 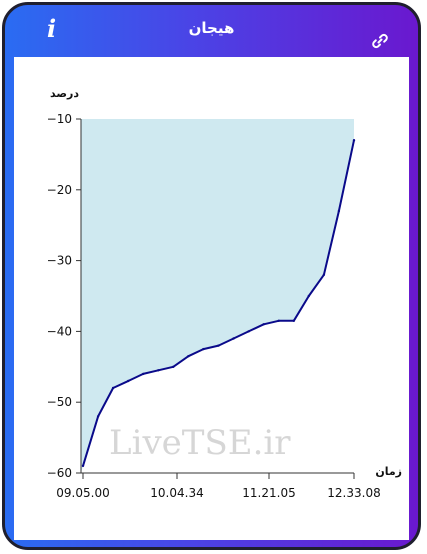 I want to click on watermark: LiveTSE.ir, so click(x=200, y=443).